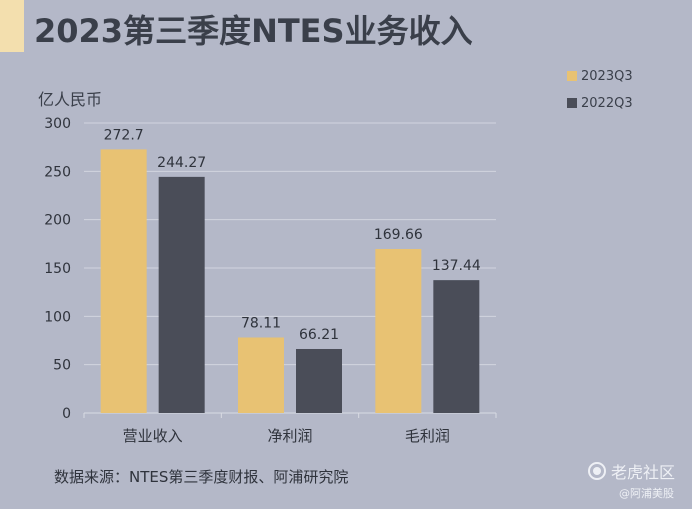 This screenshot has width=692, height=509. I want to click on legend-item-2023: 2023Q3, so click(600, 76).